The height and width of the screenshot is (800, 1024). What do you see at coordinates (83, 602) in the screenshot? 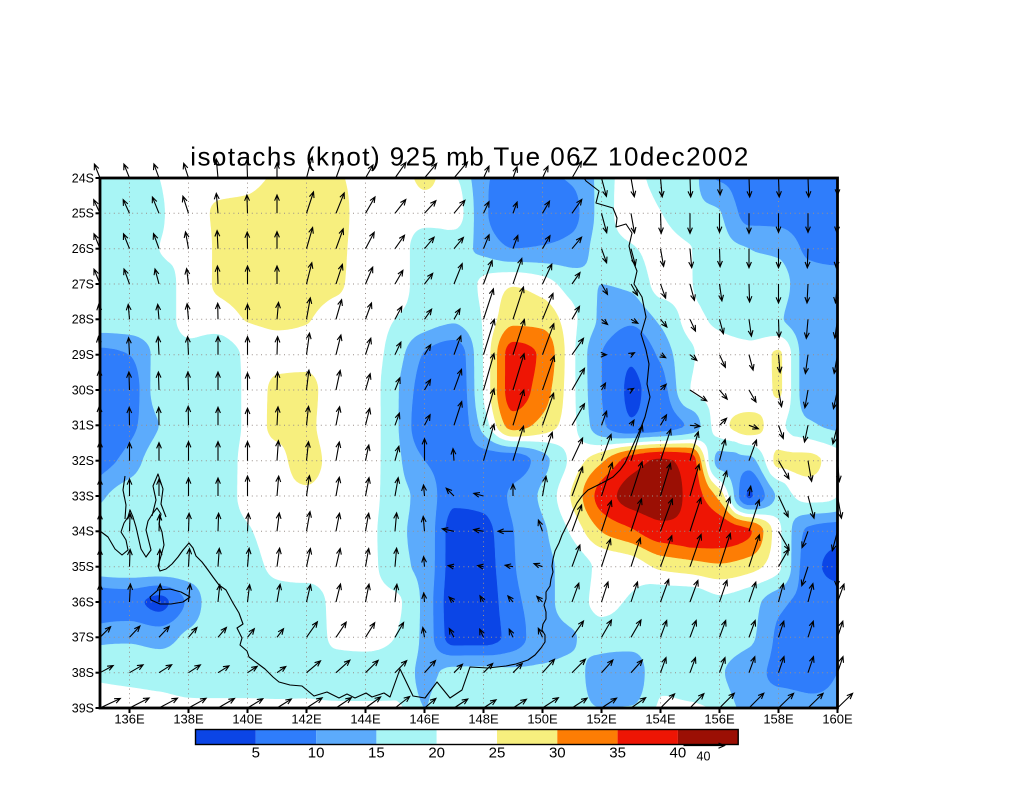
I see `svg-text: 36S` at bounding box center [83, 602].